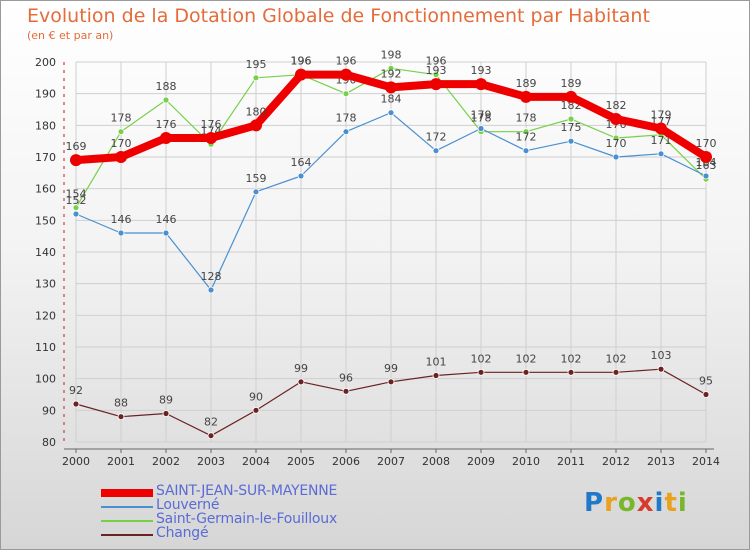 Image resolution: width=750 pixels, height=550 pixels. I want to click on proxiti-logo: Proxiti, so click(636, 503).